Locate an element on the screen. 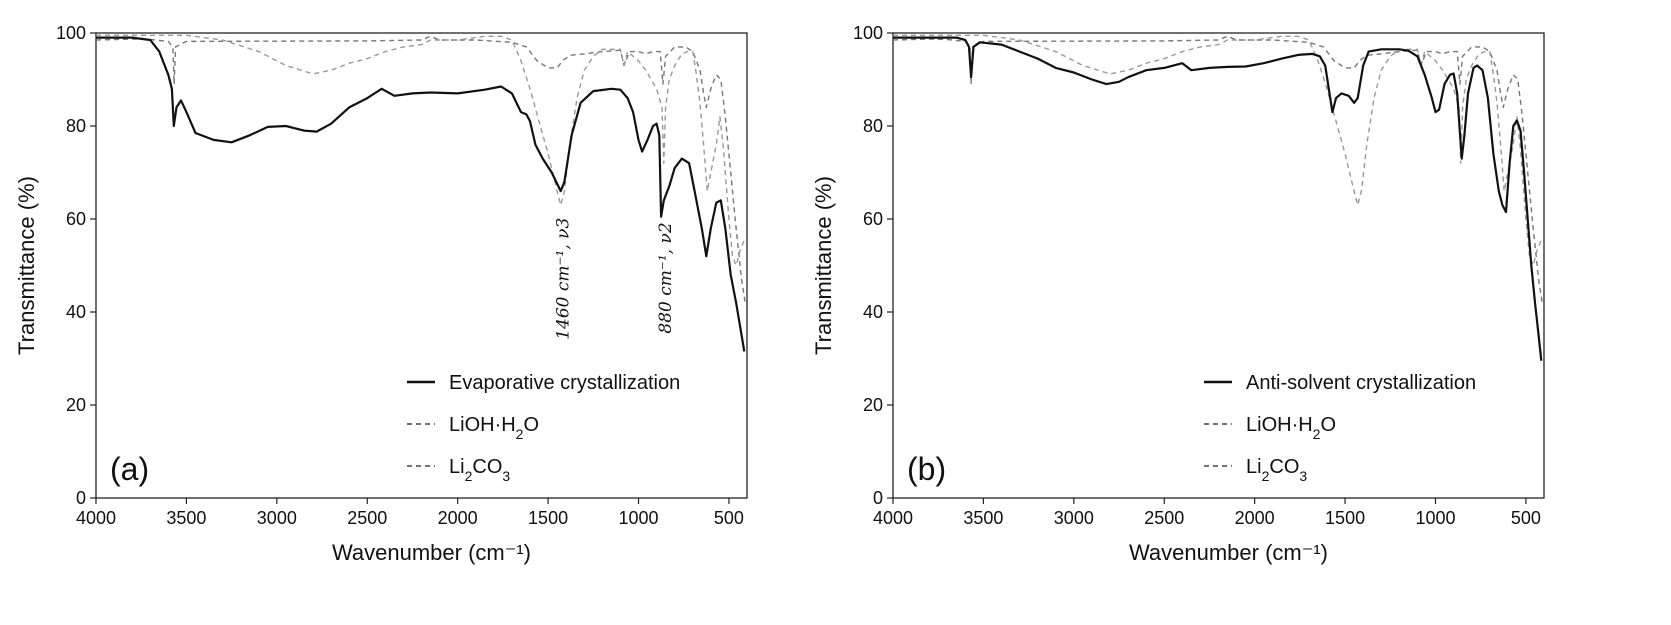 The height and width of the screenshot is (625, 1671). panel-label: (b) is located at coordinates (926, 469).